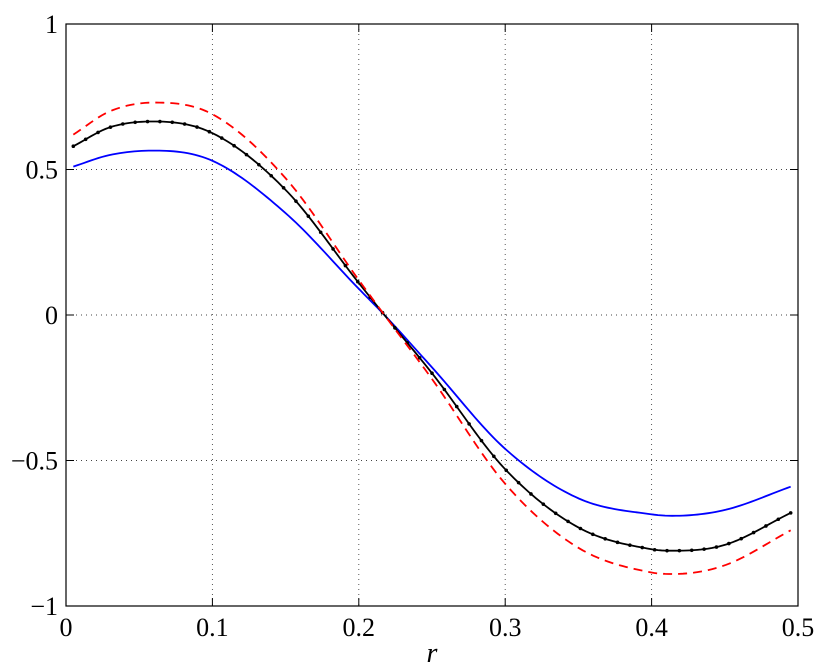 Image resolution: width=830 pixels, height=668 pixels. I want to click on x-tick-label: 0, so click(66, 627).